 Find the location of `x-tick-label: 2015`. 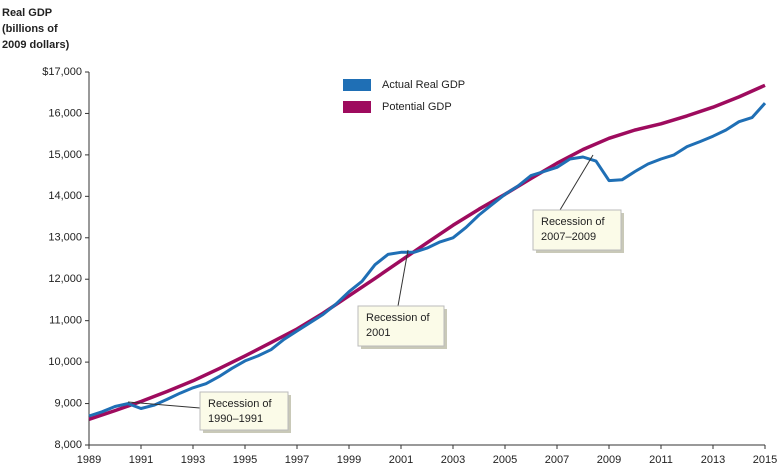

x-tick-label: 2015 is located at coordinates (765, 460).